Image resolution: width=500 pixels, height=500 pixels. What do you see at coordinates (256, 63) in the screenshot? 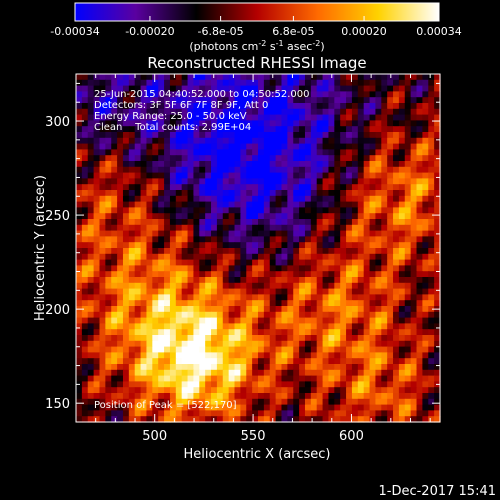
I see `chart-title: Reconstructed RHESSI Image` at bounding box center [256, 63].